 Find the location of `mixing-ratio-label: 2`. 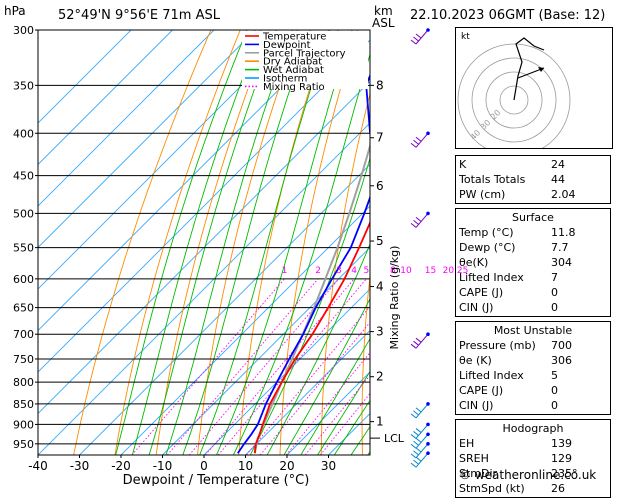

mixing-ratio-label: 2 is located at coordinates (318, 271).